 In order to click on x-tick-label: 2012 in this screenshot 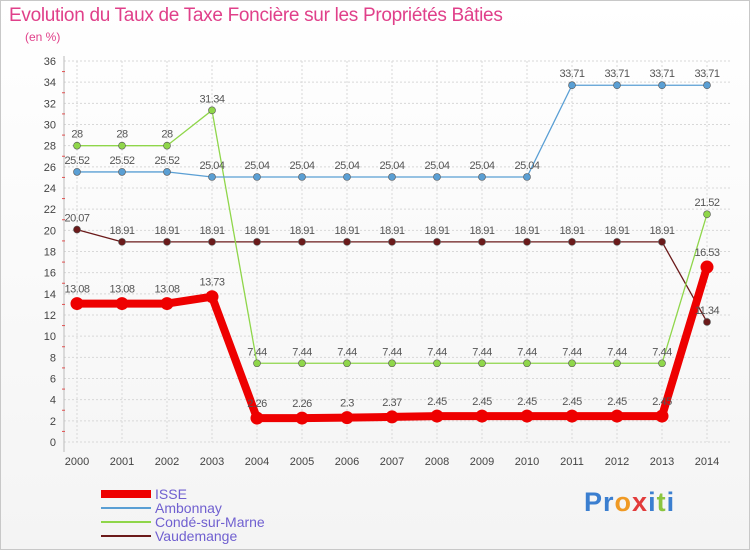, I will do `click(617, 462)`.